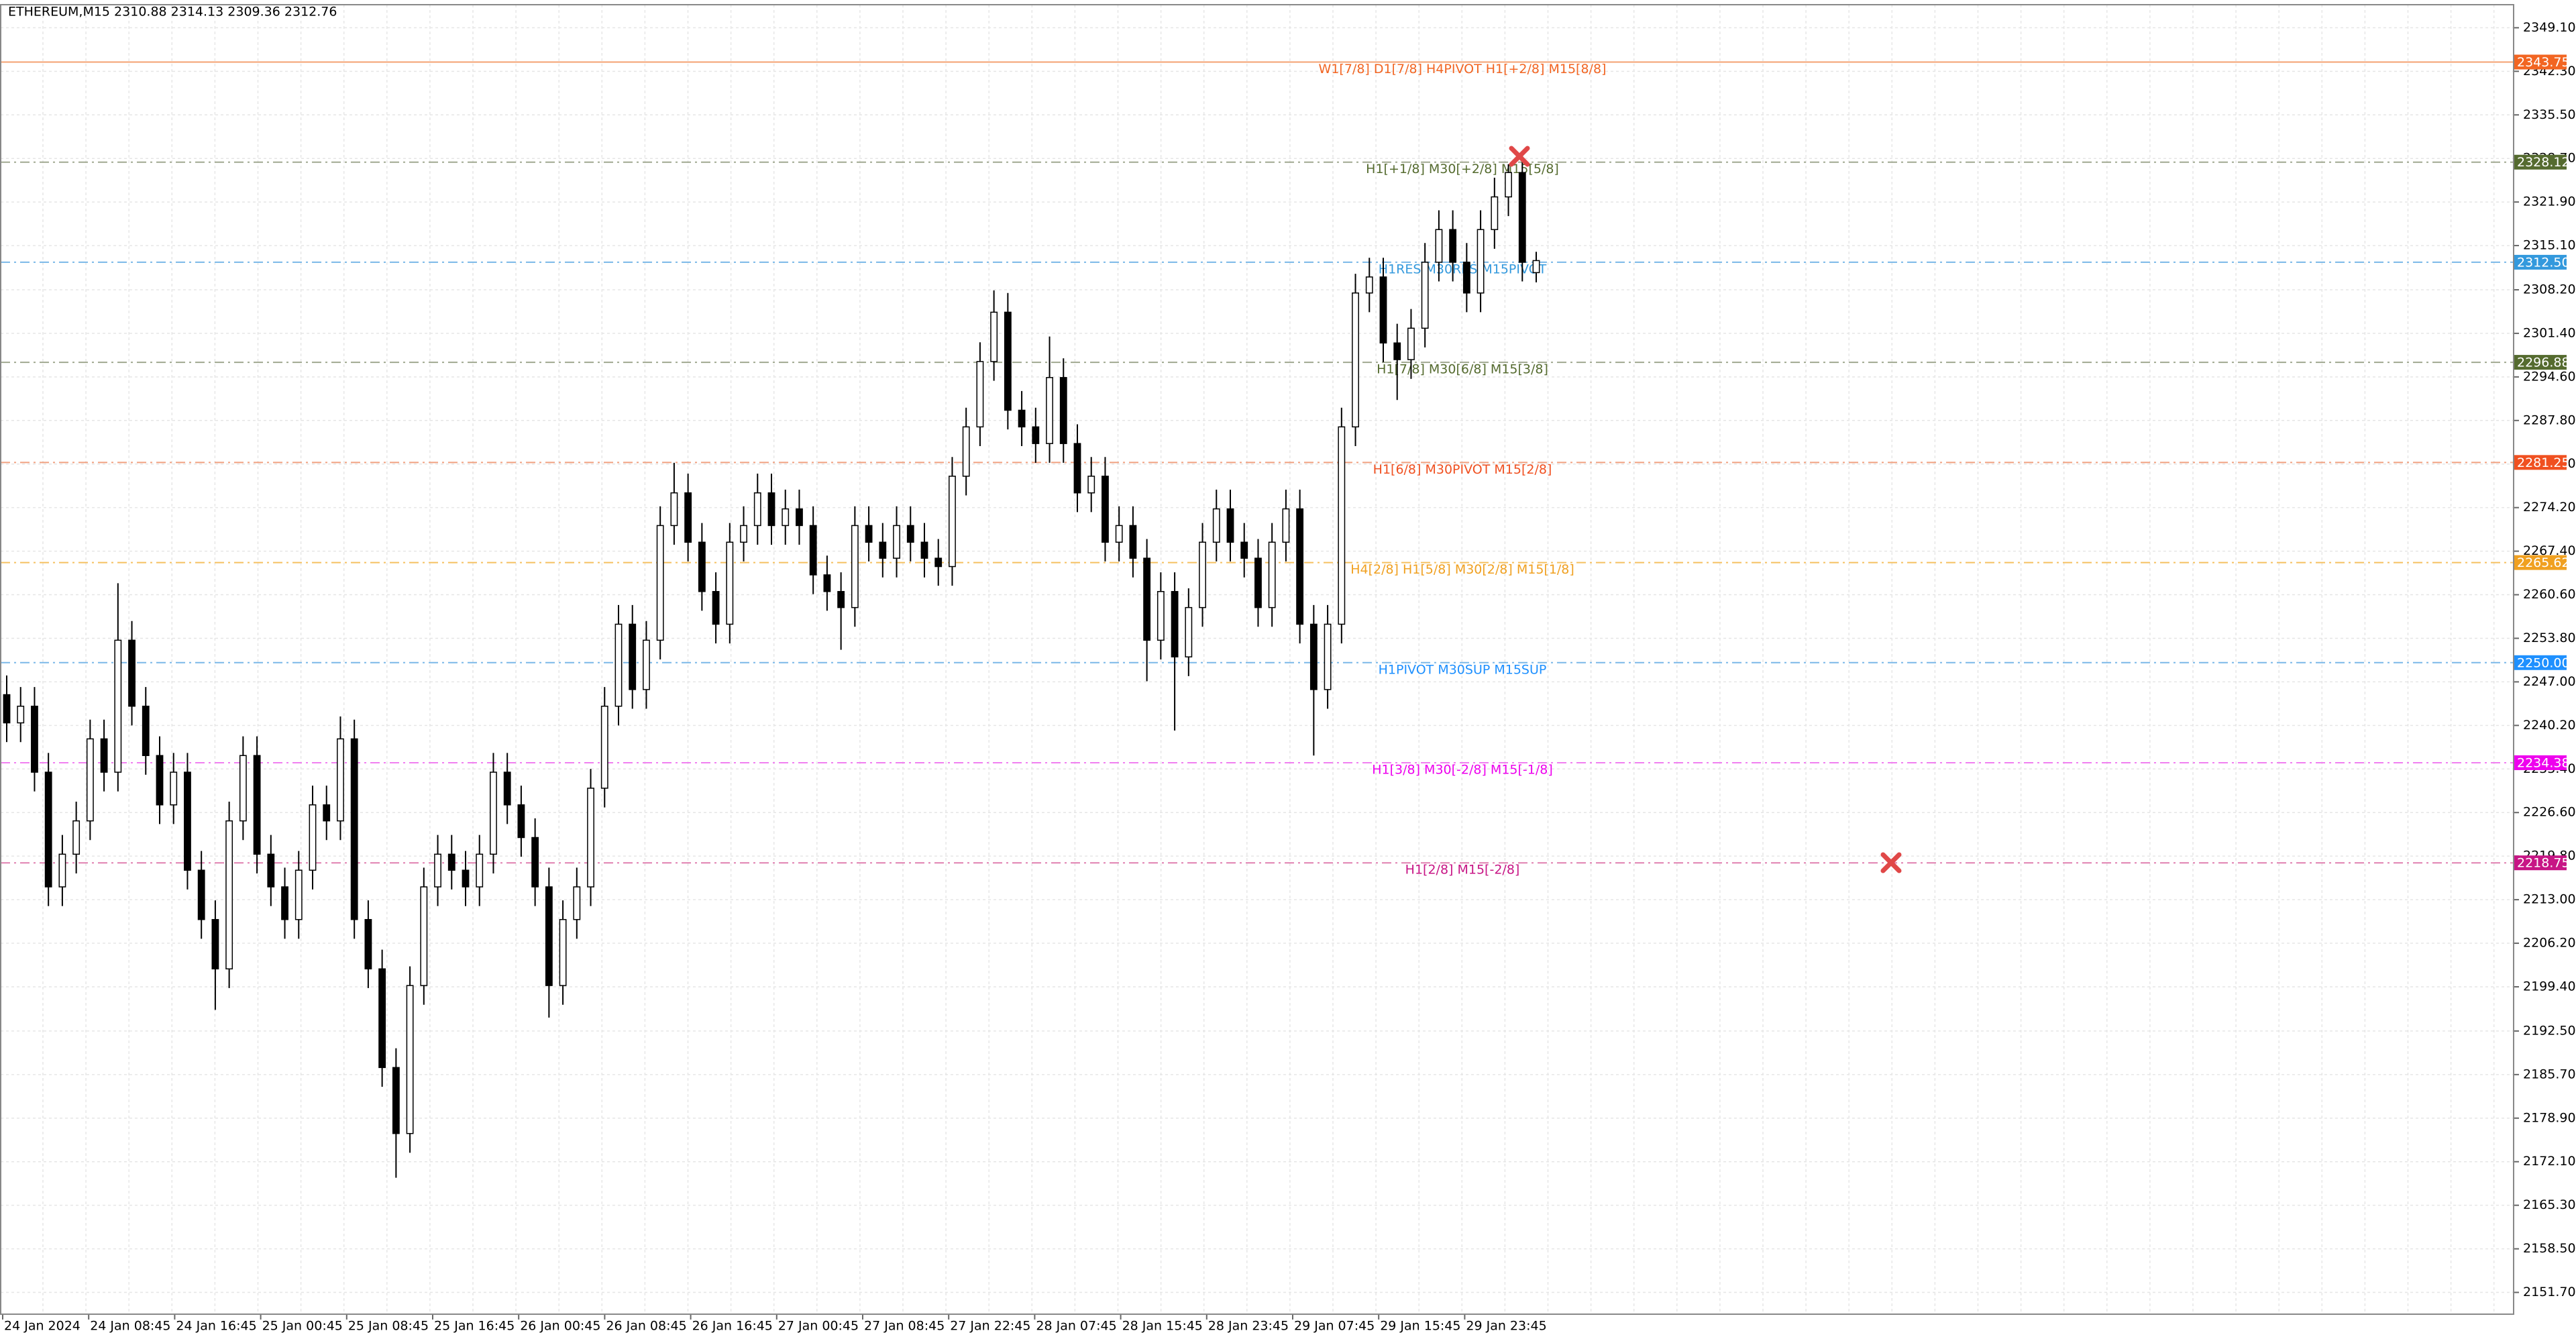 The width and height of the screenshot is (2576, 1339). Describe the element at coordinates (2543, 162) in the screenshot. I see `price-box-label: 2328.12` at that location.